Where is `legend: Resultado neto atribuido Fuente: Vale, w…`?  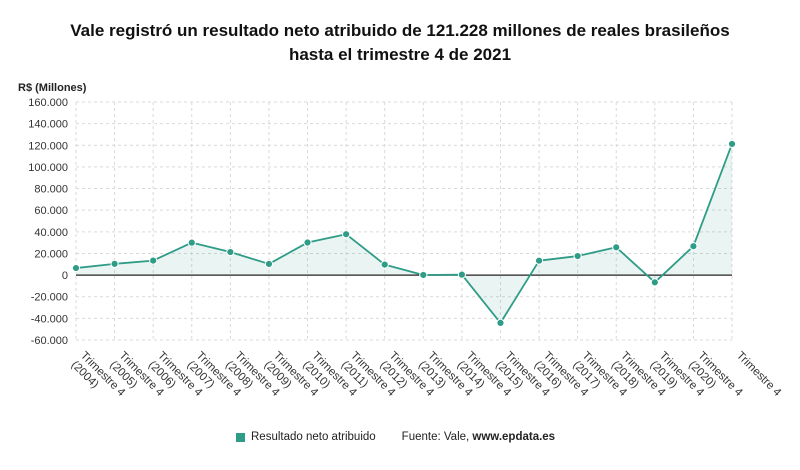
legend: Resultado neto atribuido Fuente: Vale, w… is located at coordinates (395, 437).